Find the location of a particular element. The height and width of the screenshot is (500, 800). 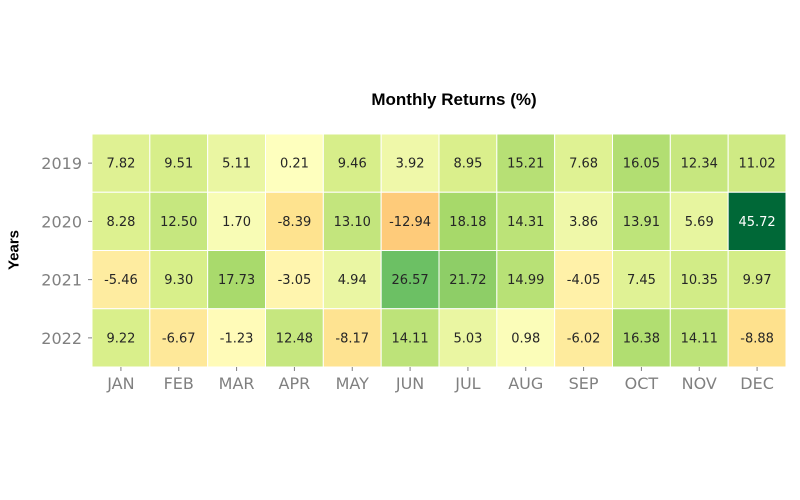

cell-value-label: 0.98 is located at coordinates (525, 338).